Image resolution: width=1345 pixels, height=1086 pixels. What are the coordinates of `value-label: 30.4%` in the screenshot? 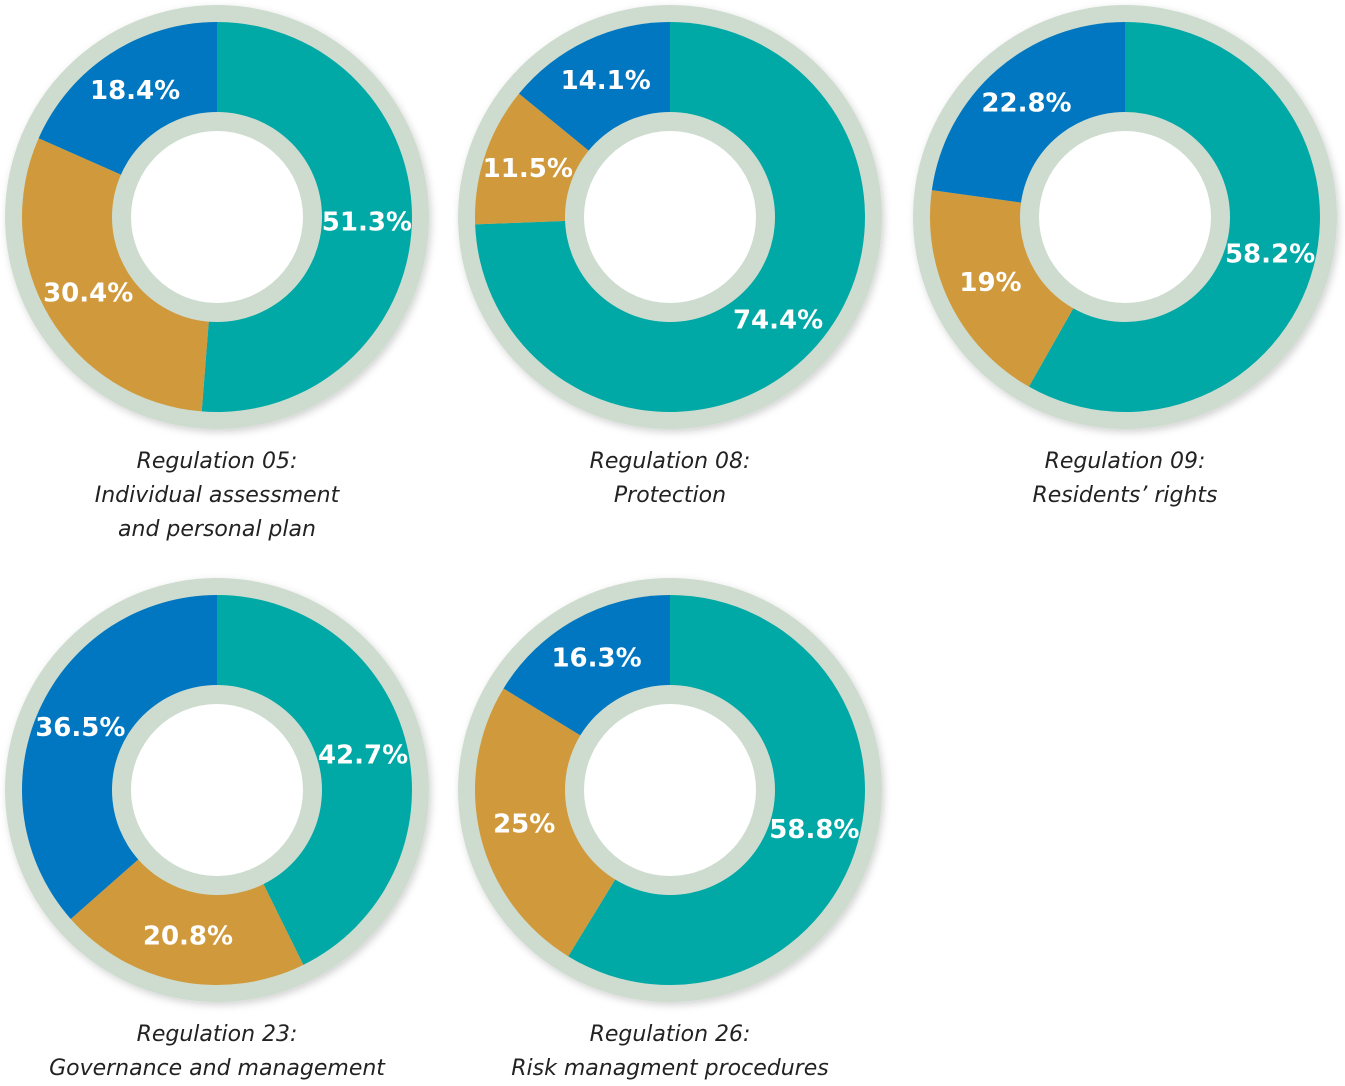 It's located at (88, 293).